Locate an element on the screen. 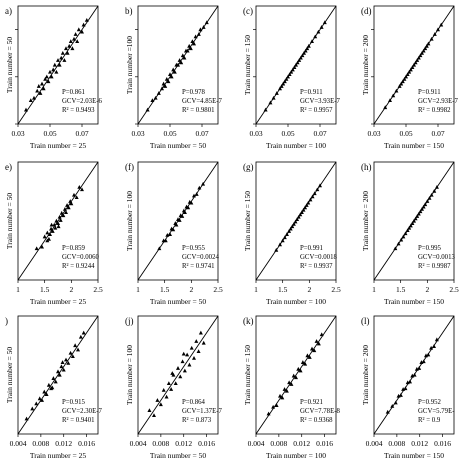 The height and width of the screenshot is (474, 474). stat-text: R² = 0.873 is located at coordinates (197, 420).